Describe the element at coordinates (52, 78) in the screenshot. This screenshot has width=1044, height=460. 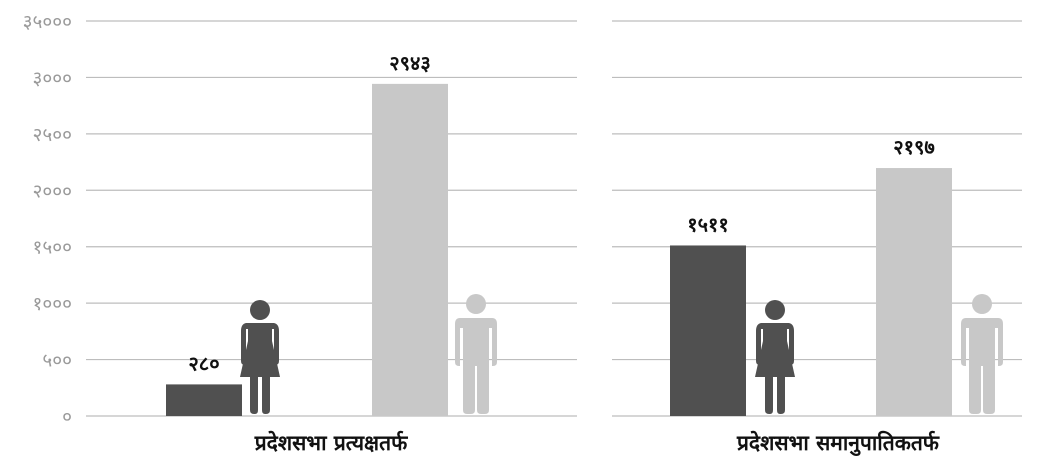
I see `y-tick-label: ३०००` at that location.